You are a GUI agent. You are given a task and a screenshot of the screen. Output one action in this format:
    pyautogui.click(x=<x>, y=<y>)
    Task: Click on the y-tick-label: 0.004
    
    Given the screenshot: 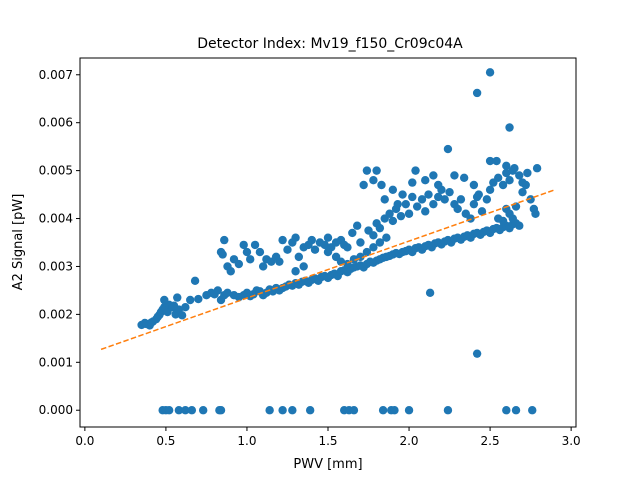 What is the action you would take?
    pyautogui.click(x=56, y=219)
    